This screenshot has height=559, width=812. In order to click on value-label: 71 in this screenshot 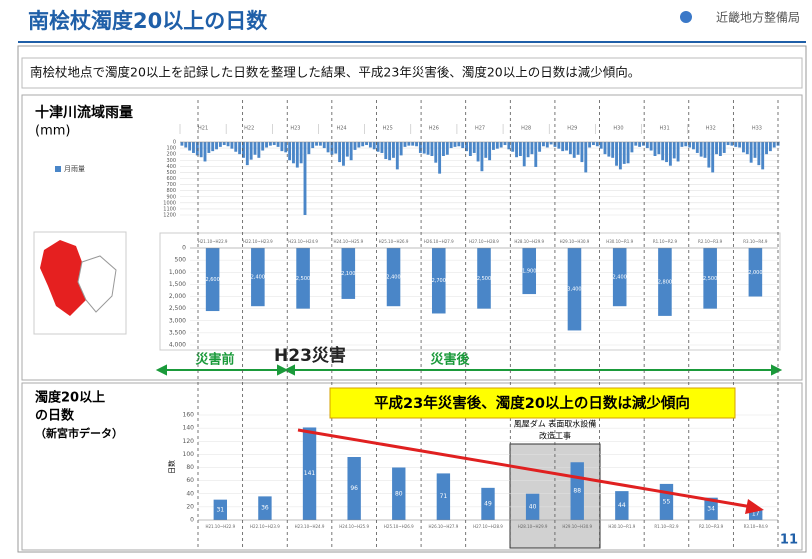, I will do `click(444, 496)`.